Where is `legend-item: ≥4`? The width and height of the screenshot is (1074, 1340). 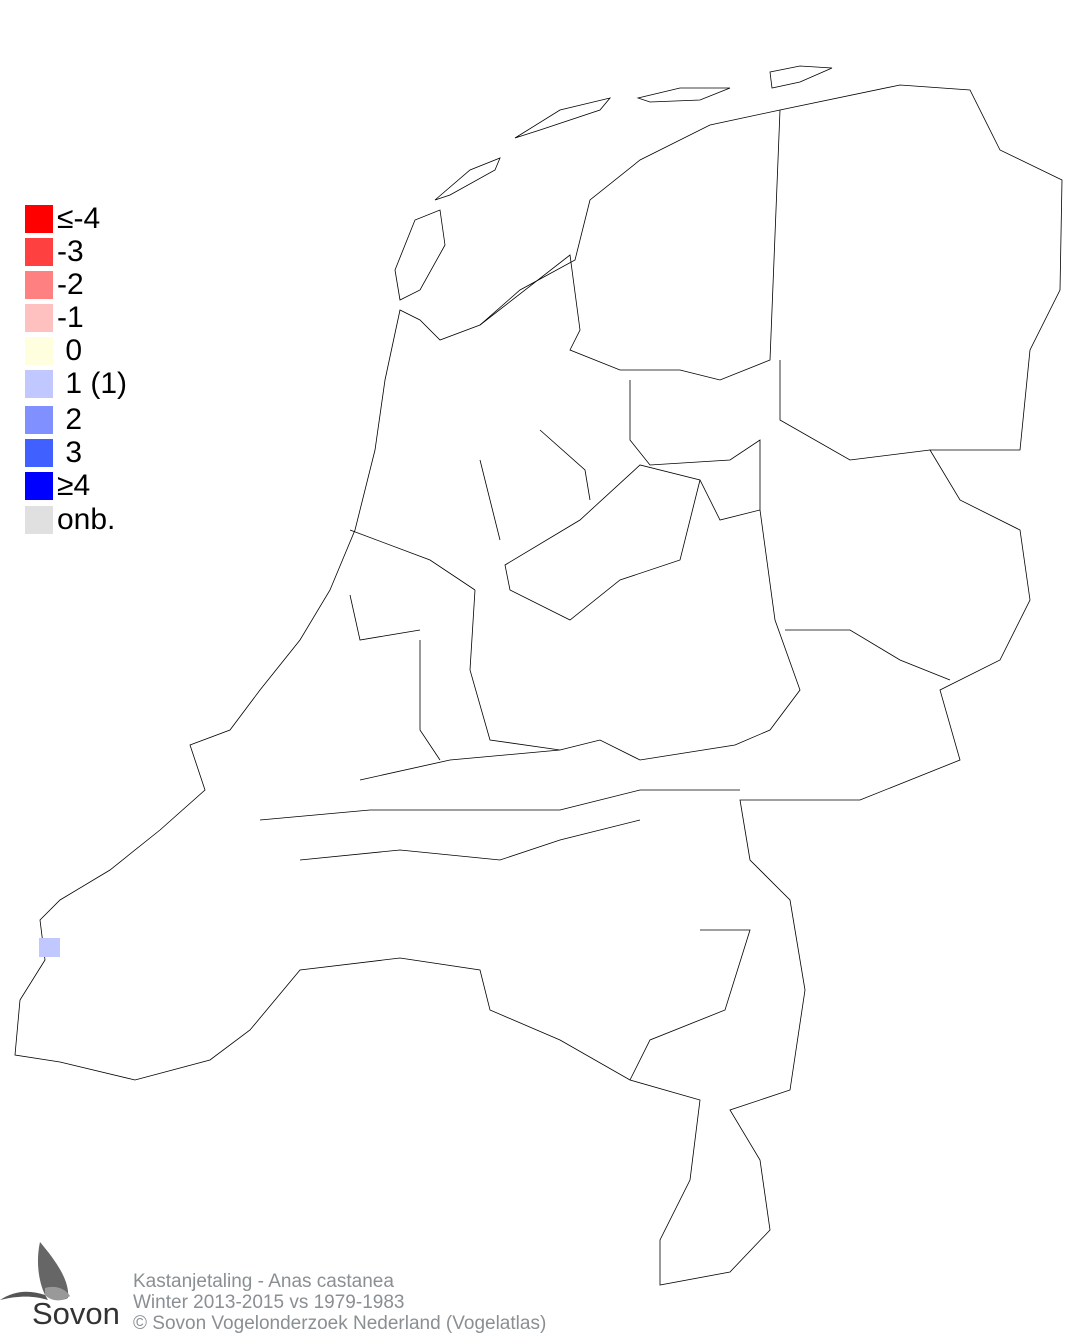 legend-item: ≥4 is located at coordinates (58, 485).